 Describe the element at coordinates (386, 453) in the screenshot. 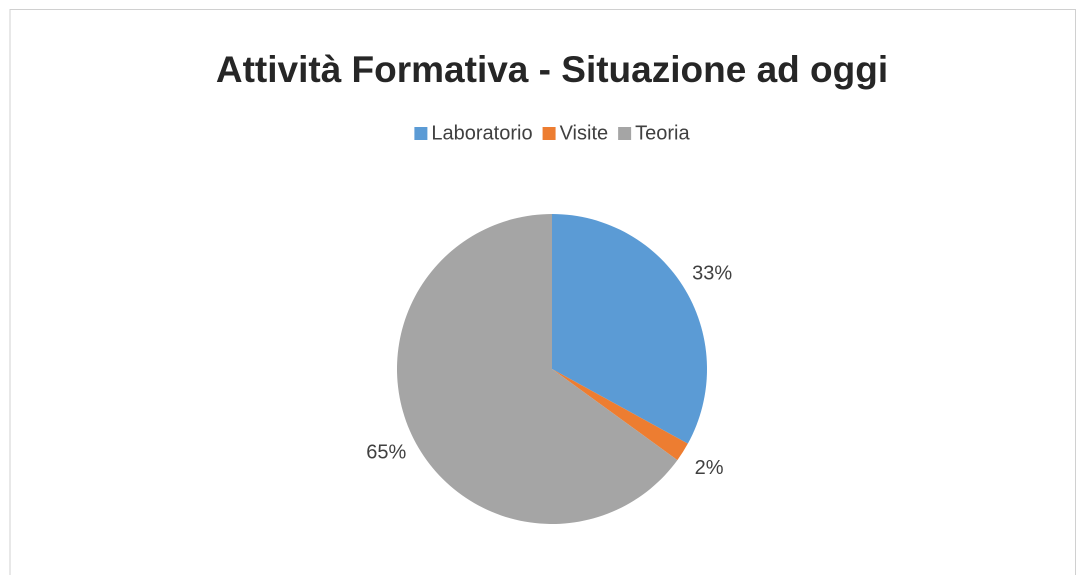

I see `data-label: 65%` at that location.